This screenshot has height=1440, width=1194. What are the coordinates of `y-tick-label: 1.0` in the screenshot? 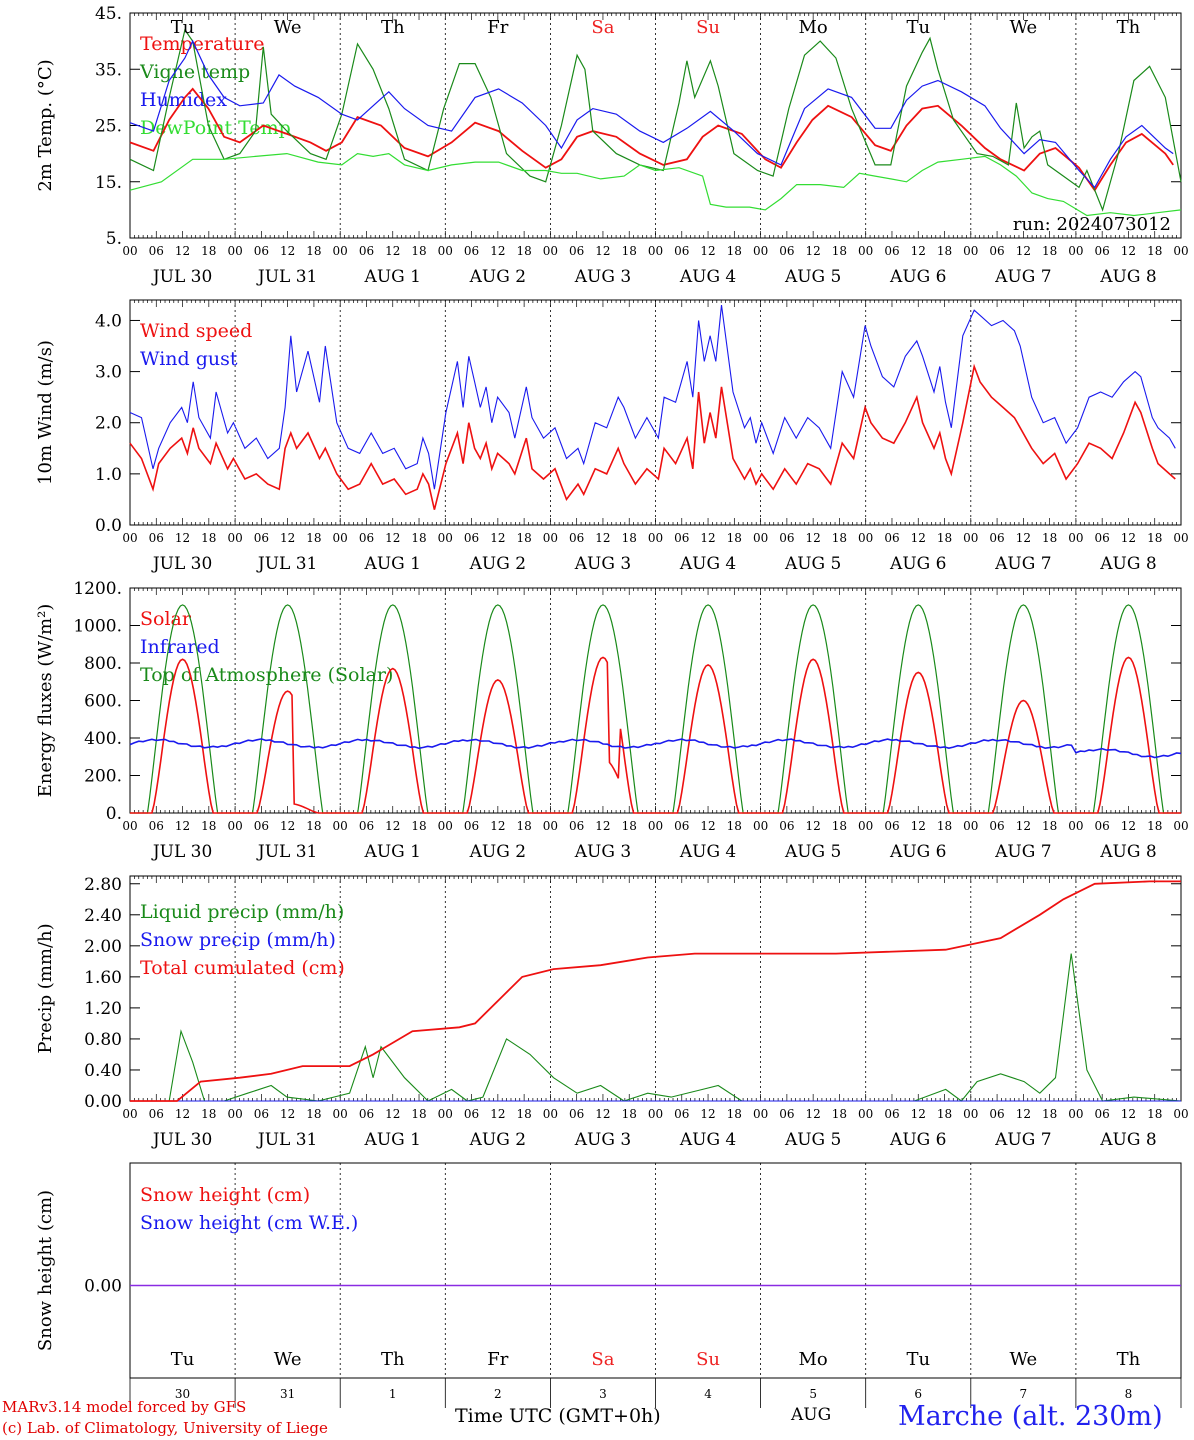 It's located at (108, 475).